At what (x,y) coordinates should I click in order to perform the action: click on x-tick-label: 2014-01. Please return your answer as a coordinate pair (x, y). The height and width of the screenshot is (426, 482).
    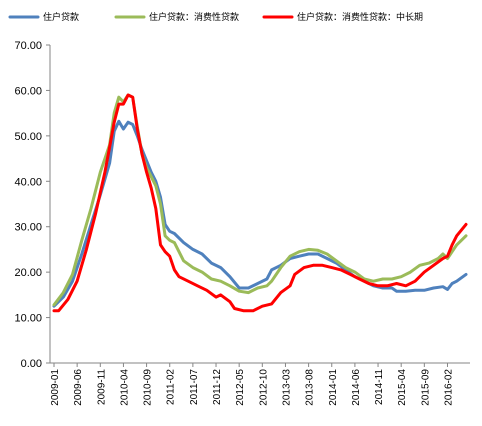
    Looking at the image, I should click on (333, 387).